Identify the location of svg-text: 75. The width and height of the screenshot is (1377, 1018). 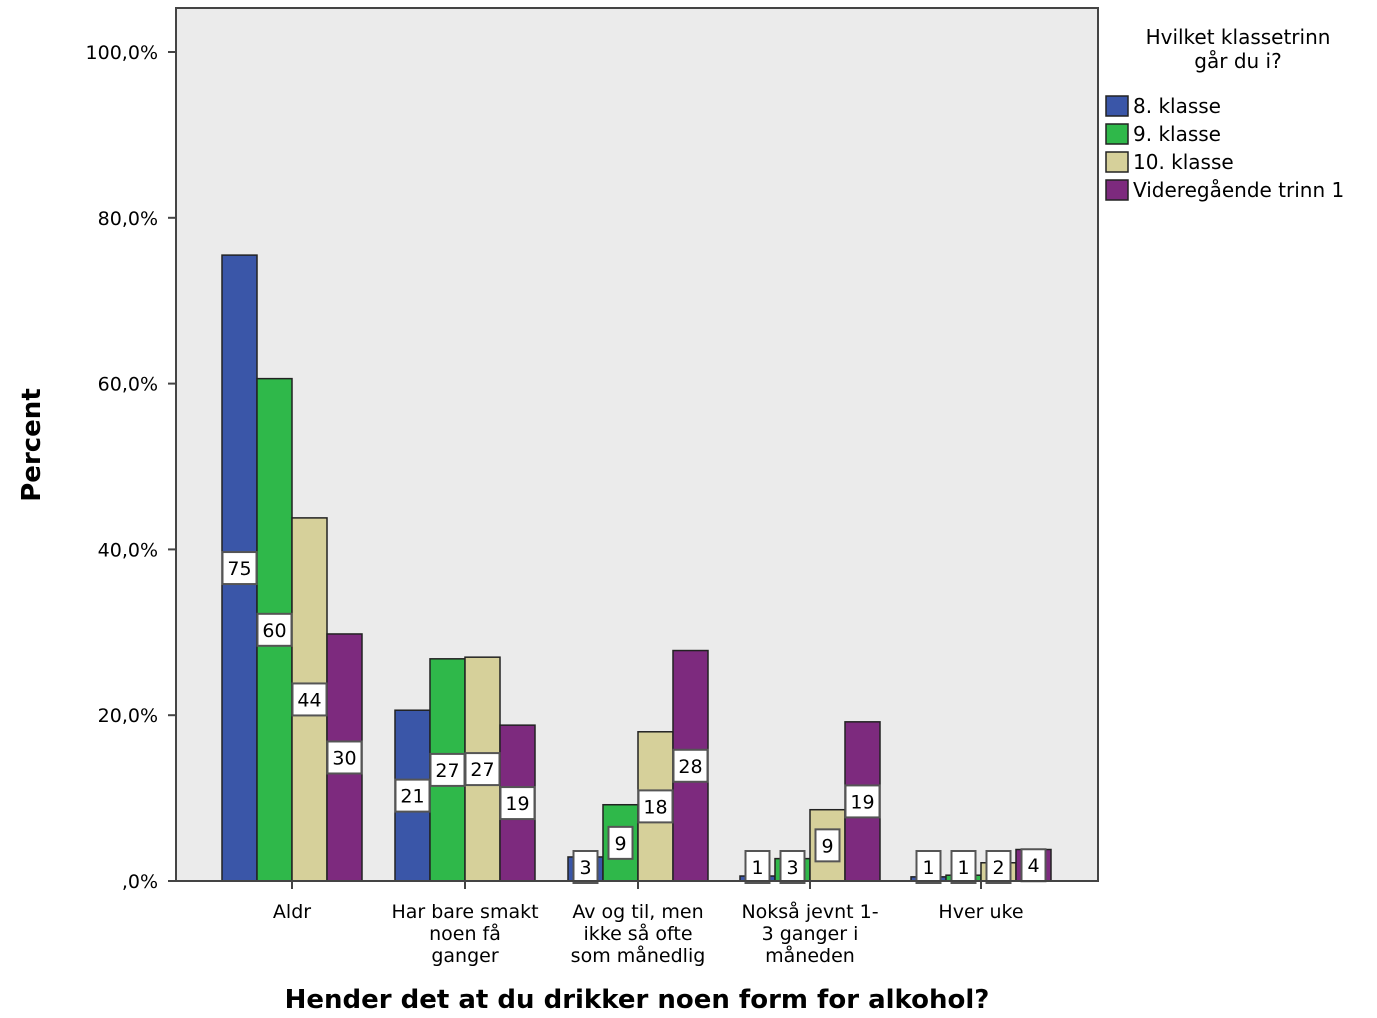
(239, 569).